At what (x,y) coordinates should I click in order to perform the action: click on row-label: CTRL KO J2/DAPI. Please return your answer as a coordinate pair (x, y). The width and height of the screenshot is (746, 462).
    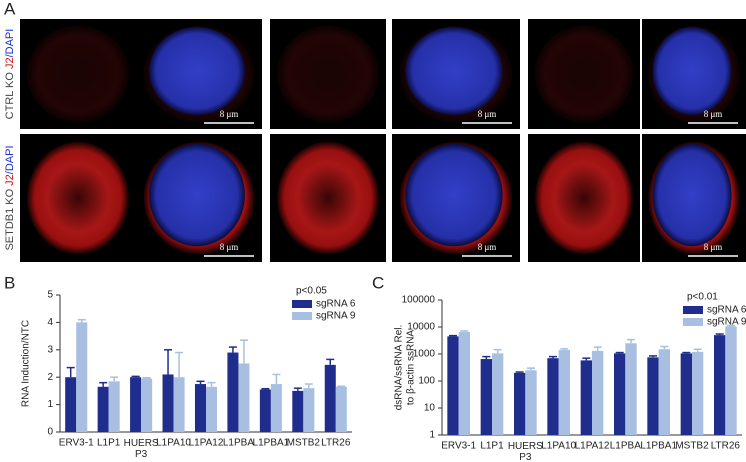
    Looking at the image, I should click on (10, 74).